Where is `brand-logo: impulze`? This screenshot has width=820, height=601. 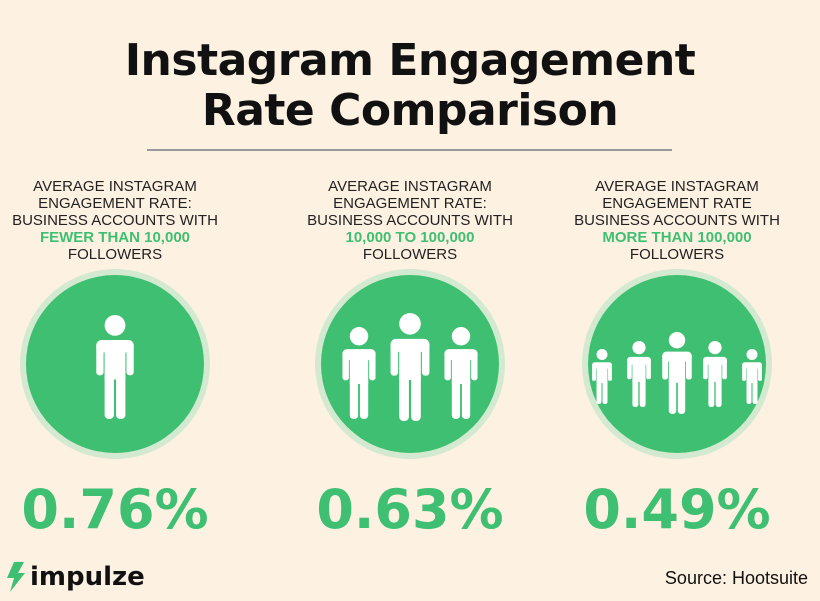
brand-logo: impulze is located at coordinates (75, 577).